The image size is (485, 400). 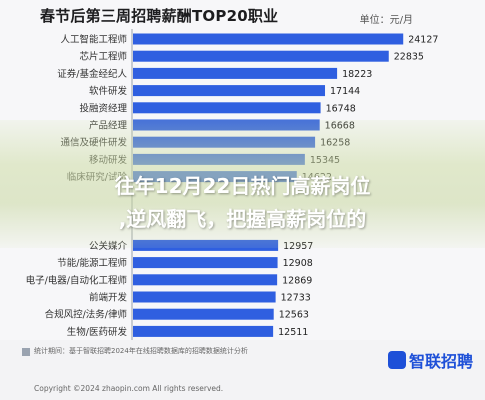 I want to click on value-label: 24127, so click(x=423, y=40).